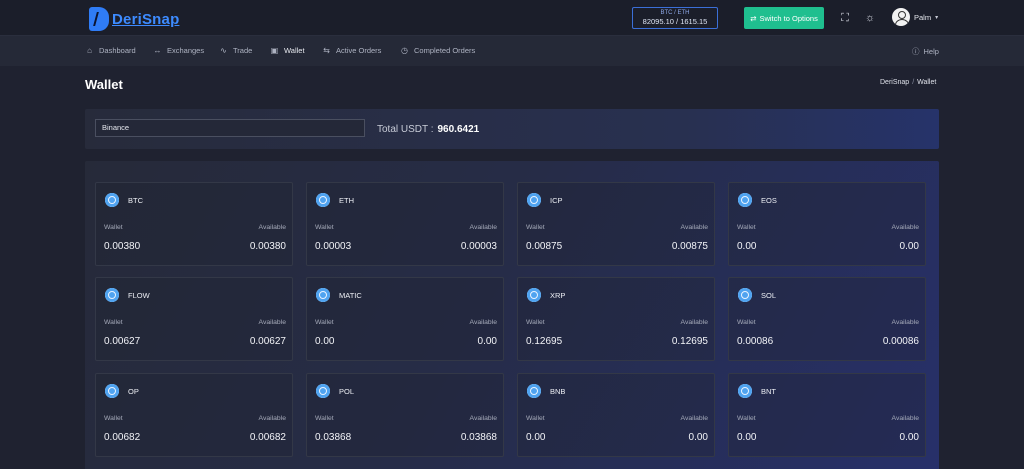 The image size is (1024, 469). What do you see at coordinates (186, 50) in the screenshot?
I see `nav-label: Exchanges` at bounding box center [186, 50].